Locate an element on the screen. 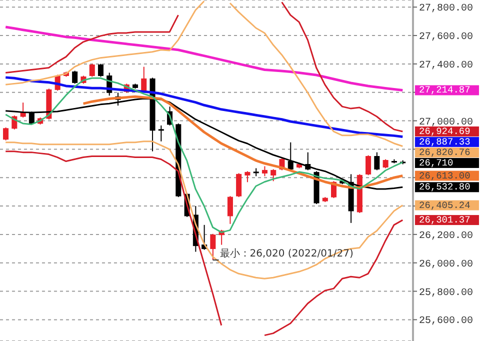  data-label: 26,405.24 is located at coordinates (445, 205).